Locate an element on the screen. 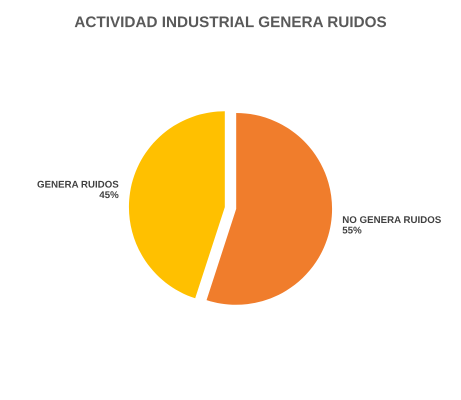  data-label: 45% is located at coordinates (108, 194).